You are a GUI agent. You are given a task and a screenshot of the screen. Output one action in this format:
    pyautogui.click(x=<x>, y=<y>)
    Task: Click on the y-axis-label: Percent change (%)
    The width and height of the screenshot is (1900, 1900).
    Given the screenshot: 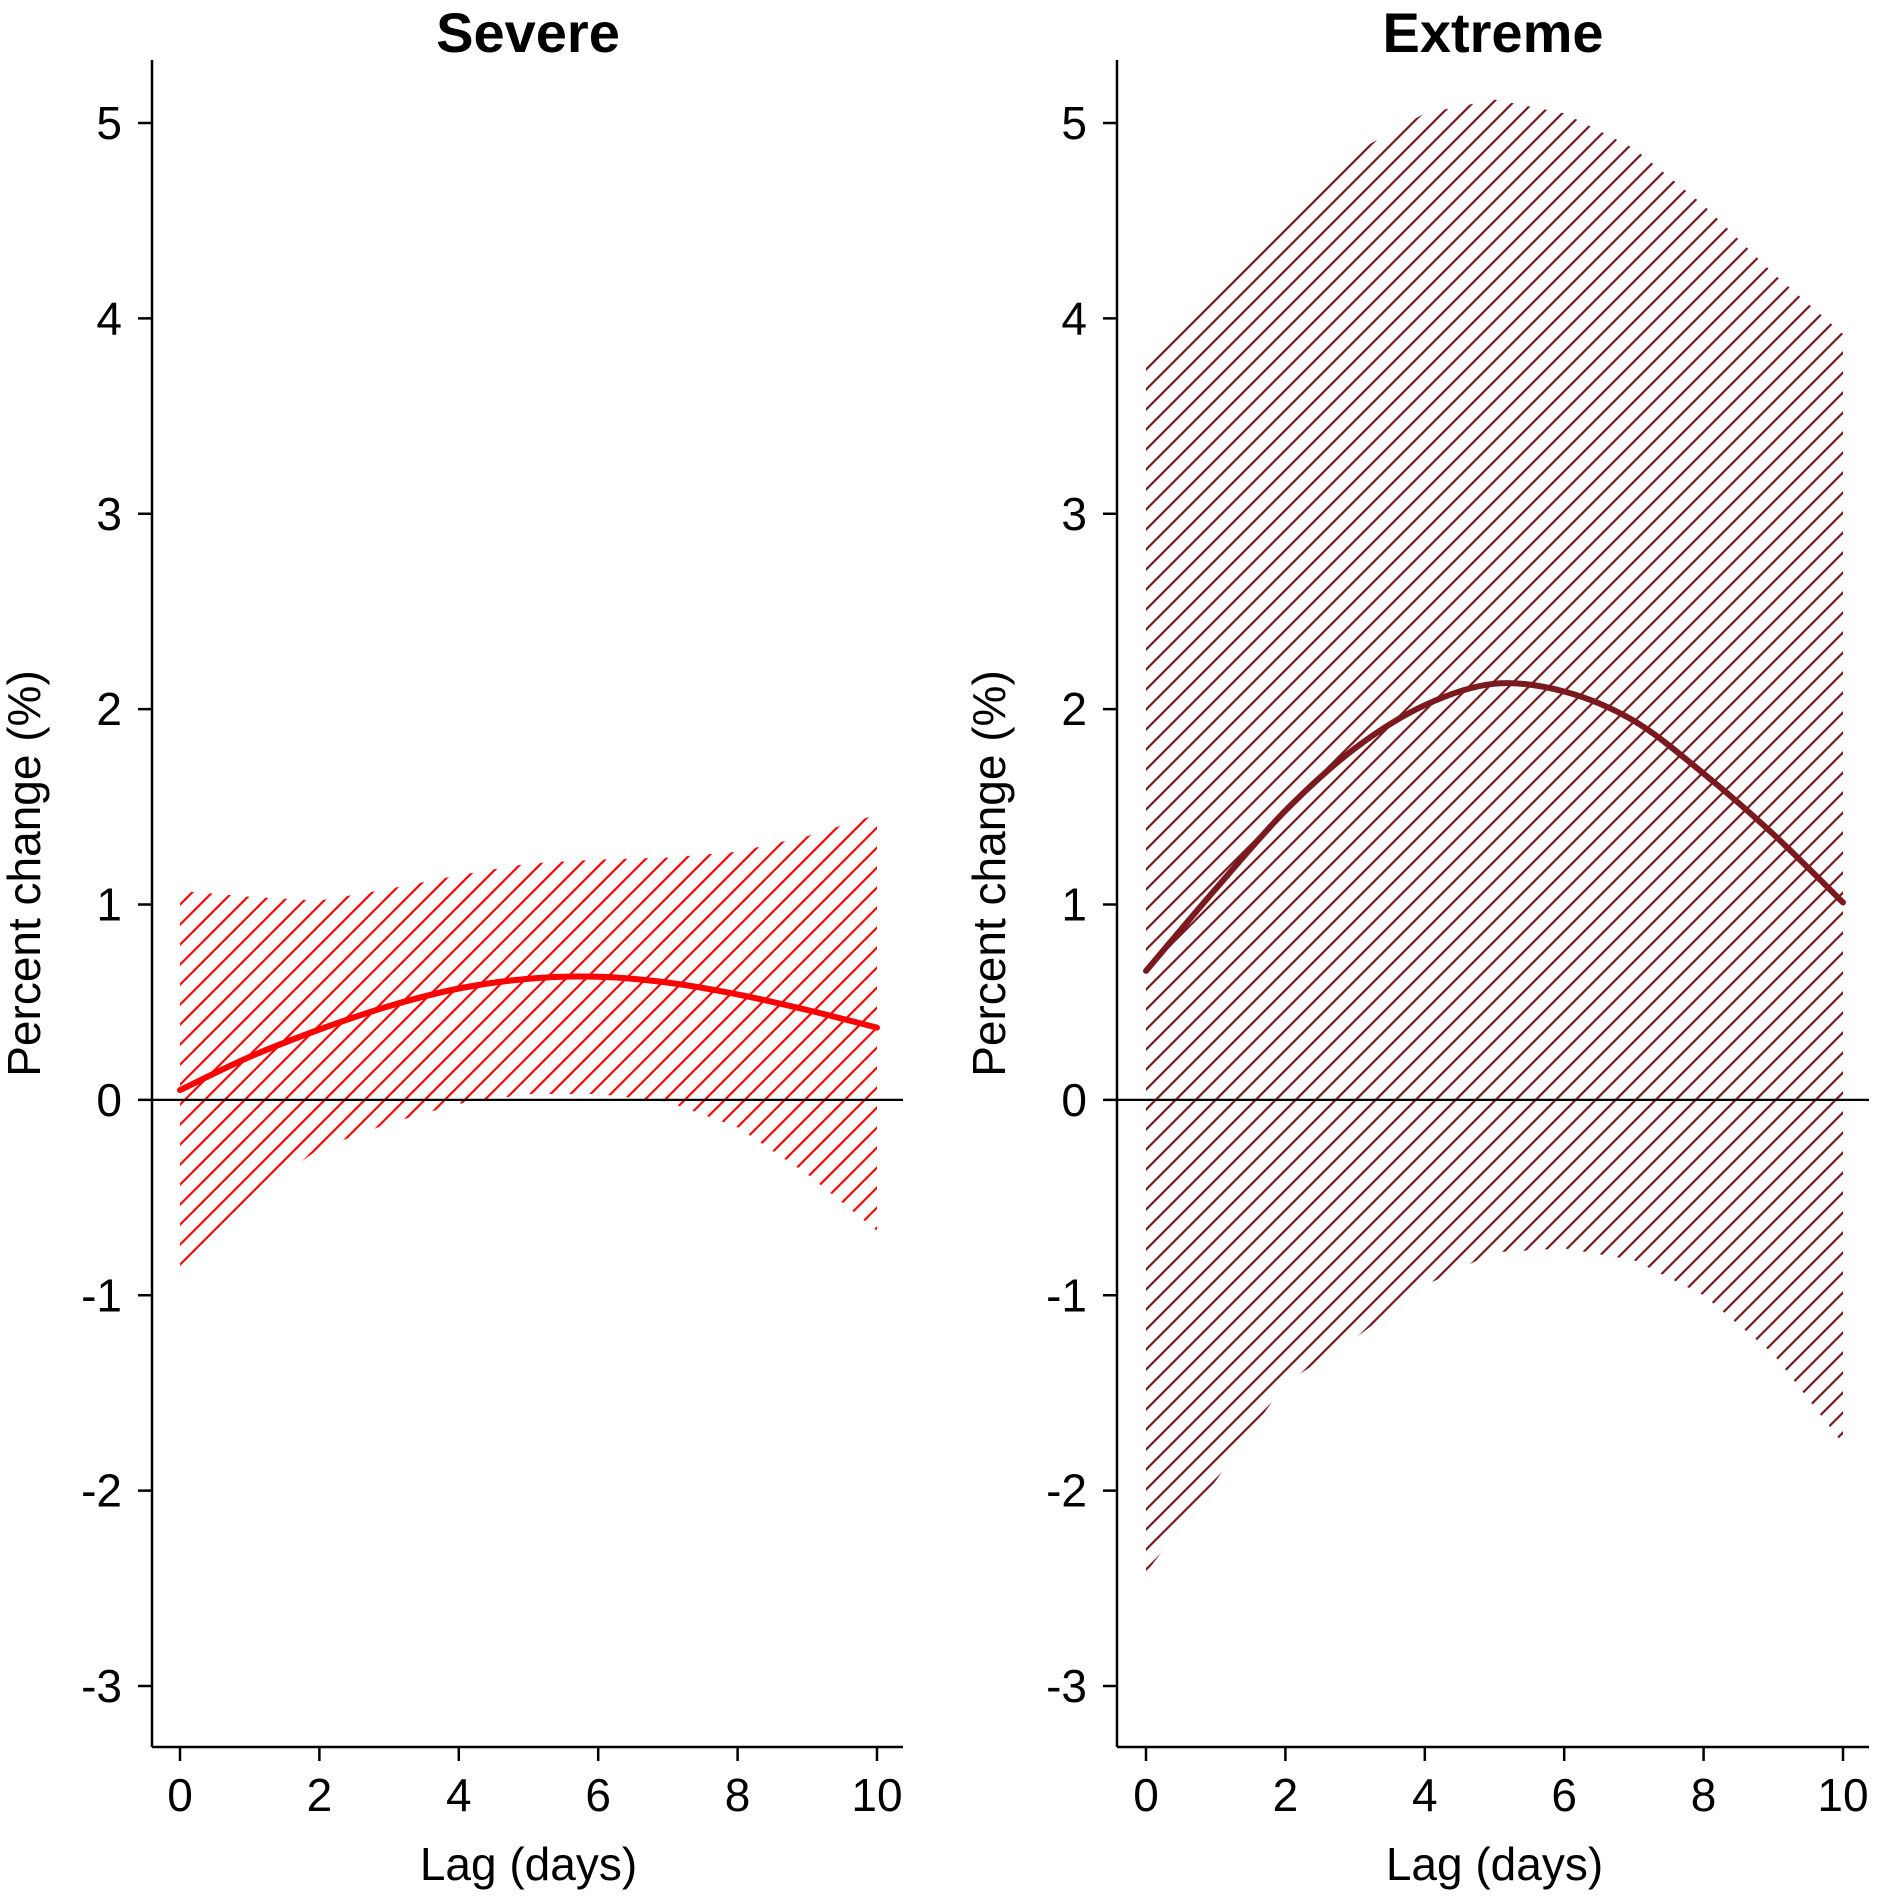 What is the action you would take?
    pyautogui.click(x=989, y=873)
    